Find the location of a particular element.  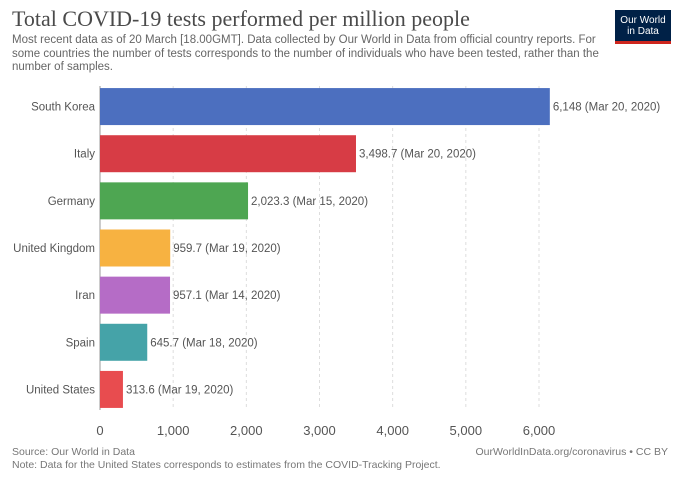

category-label: Iran is located at coordinates (85, 296).